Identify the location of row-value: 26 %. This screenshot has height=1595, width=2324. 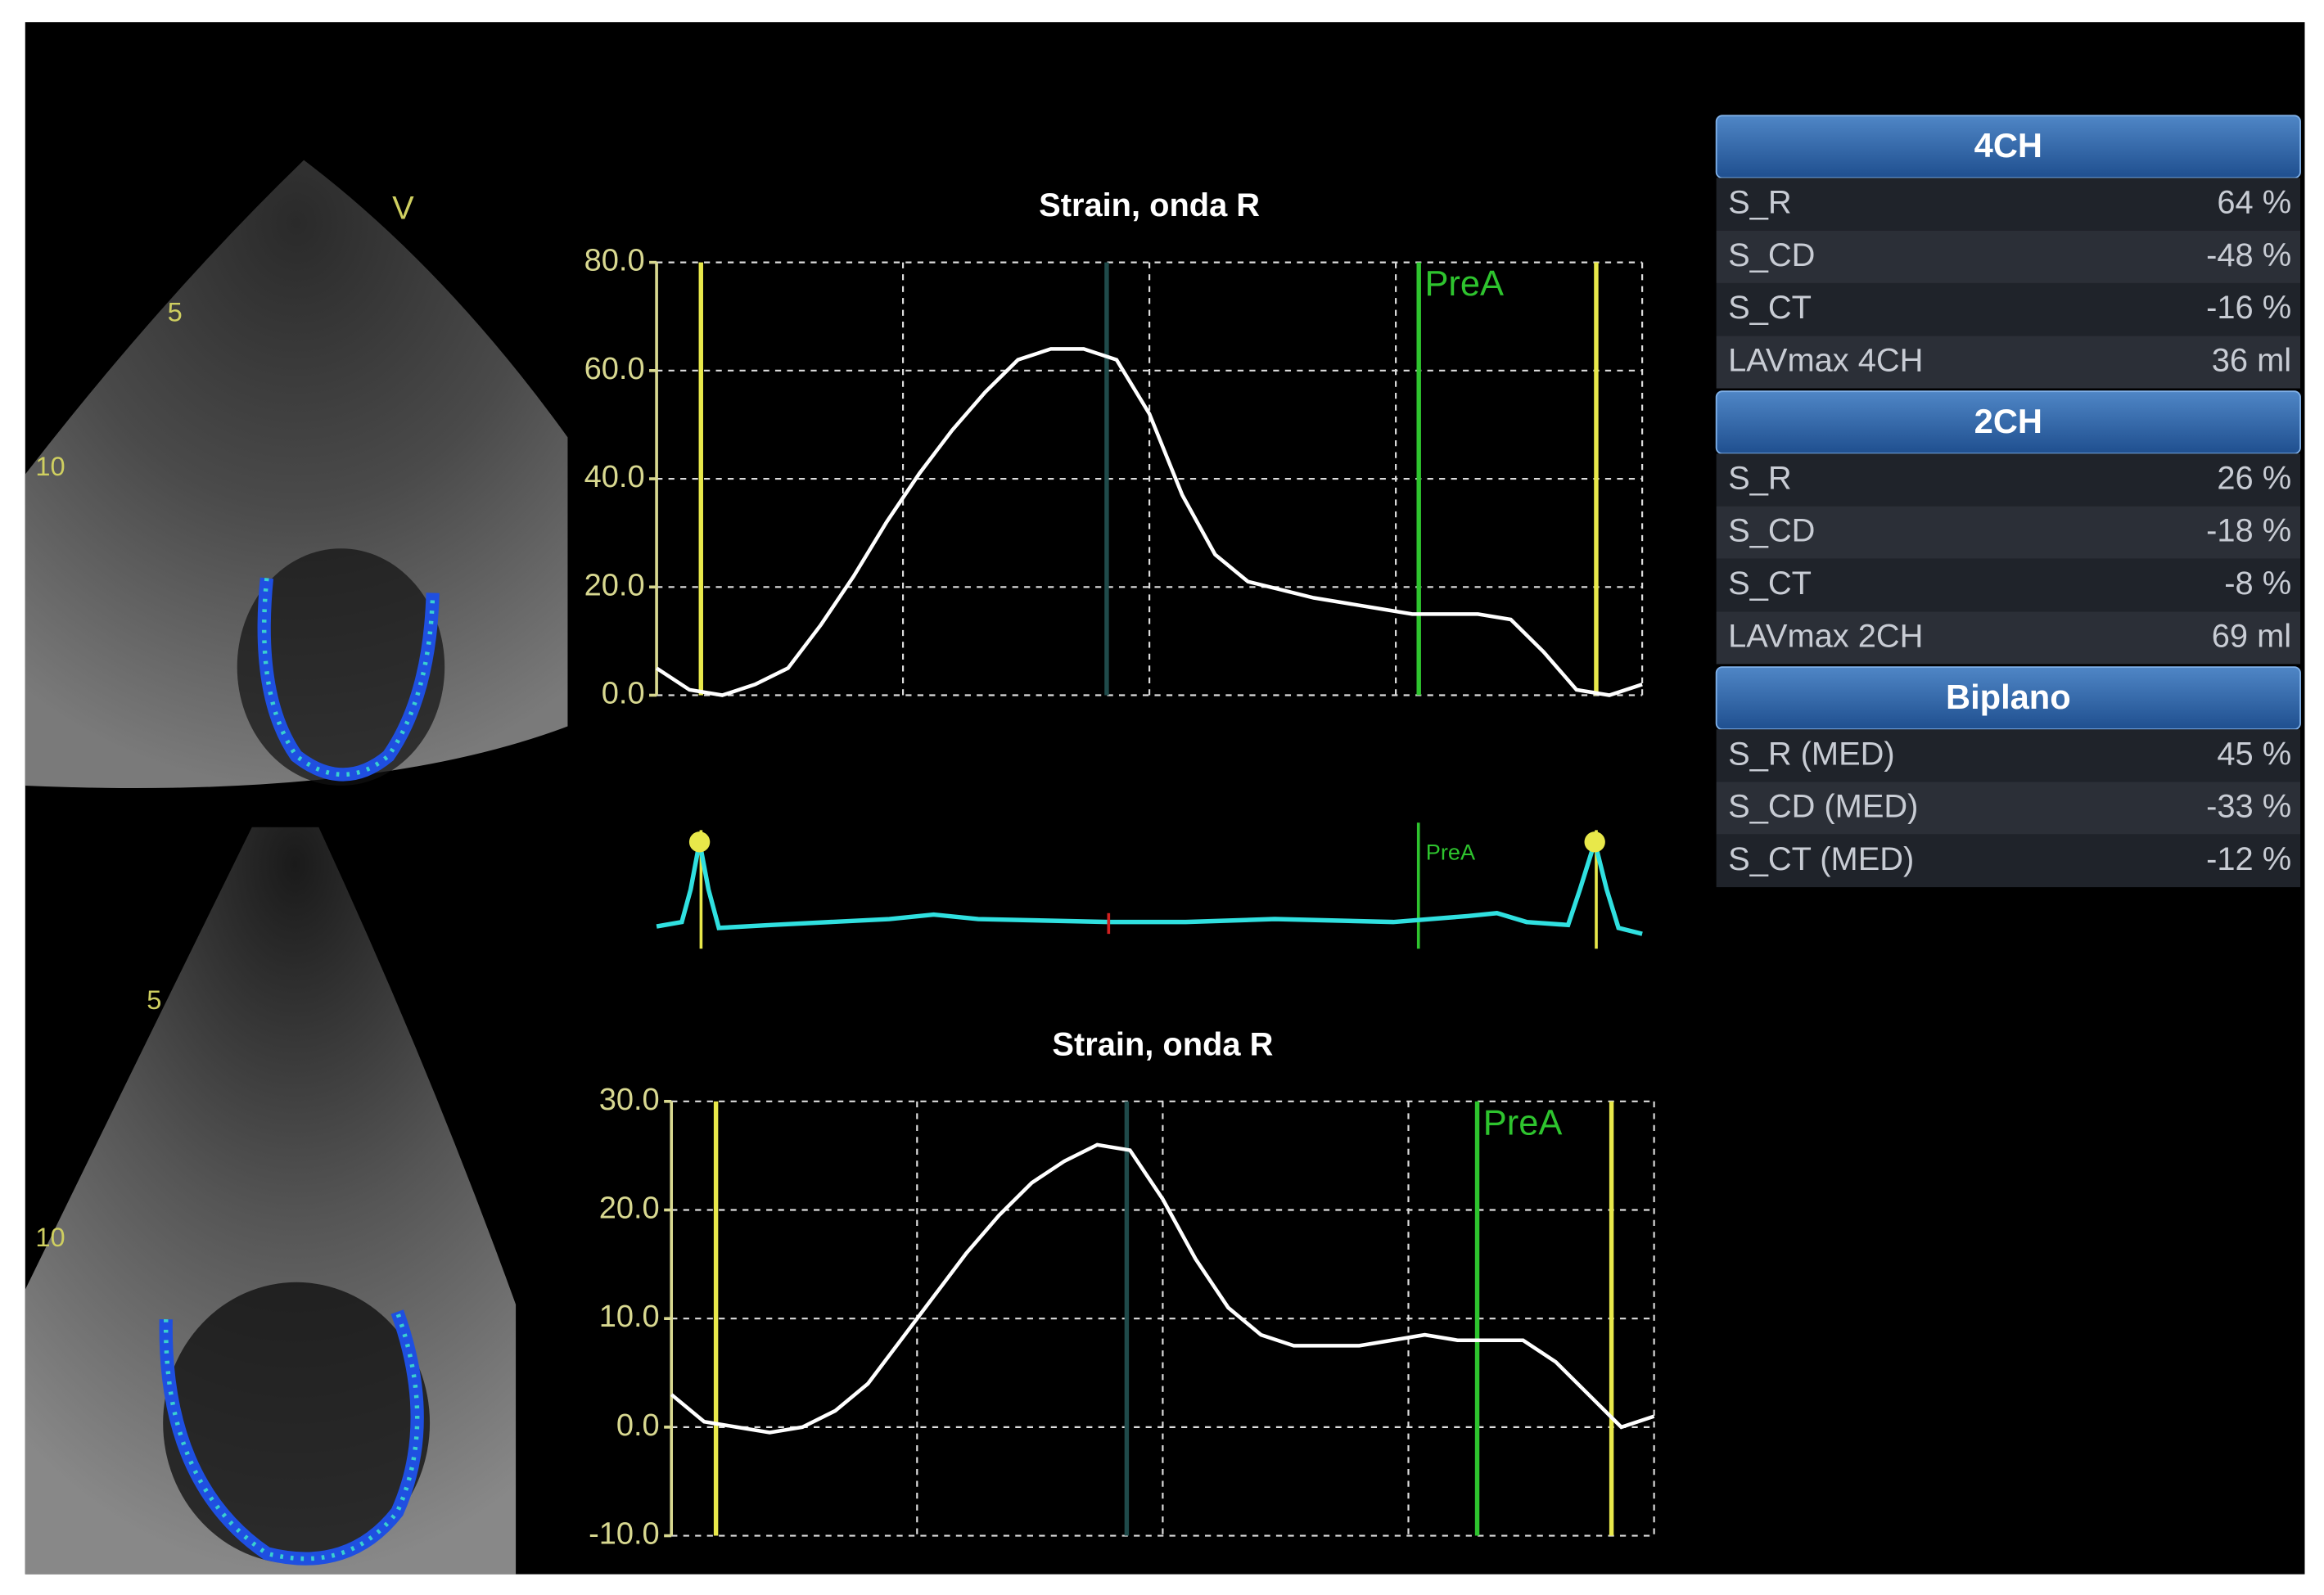
(2254, 478).